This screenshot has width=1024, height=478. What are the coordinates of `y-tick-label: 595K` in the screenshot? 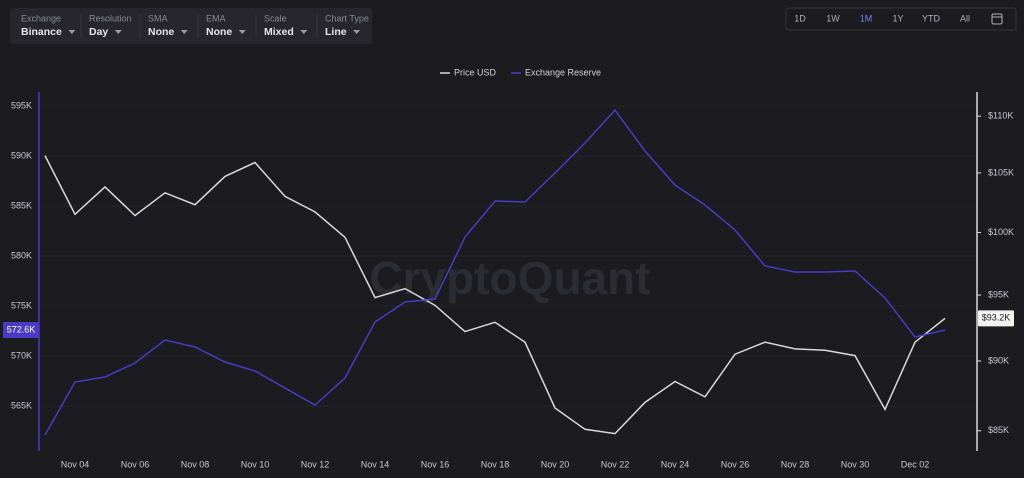 It's located at (21, 105).